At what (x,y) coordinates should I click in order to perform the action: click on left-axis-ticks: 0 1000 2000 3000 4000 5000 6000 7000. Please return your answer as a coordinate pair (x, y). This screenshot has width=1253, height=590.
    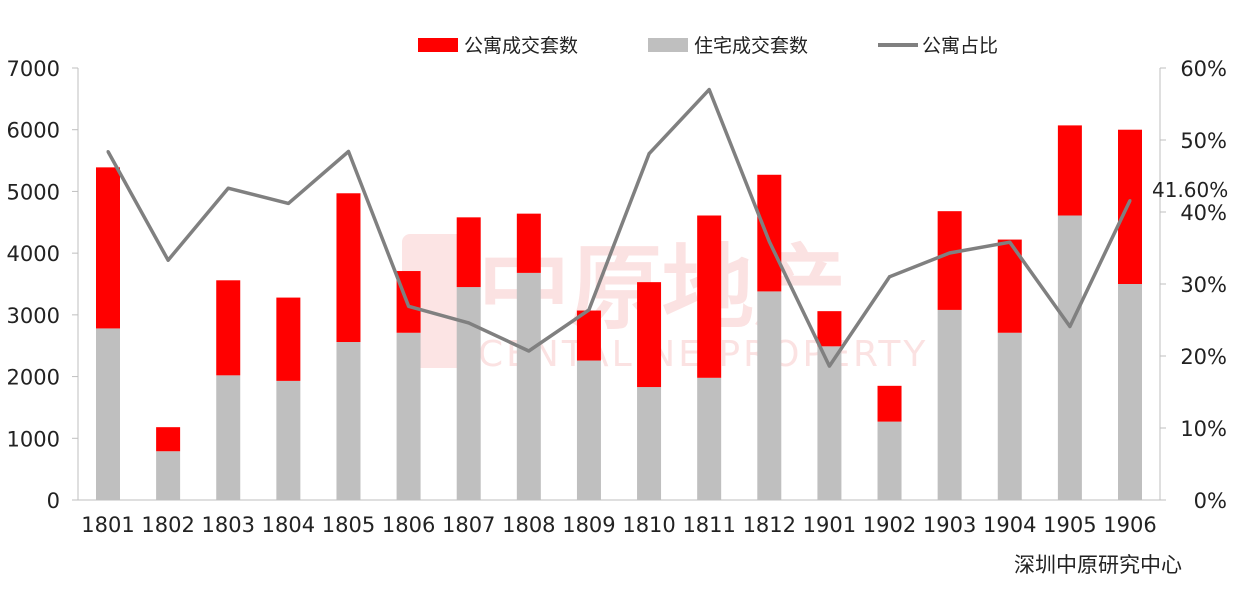
    Looking at the image, I should click on (42, 285).